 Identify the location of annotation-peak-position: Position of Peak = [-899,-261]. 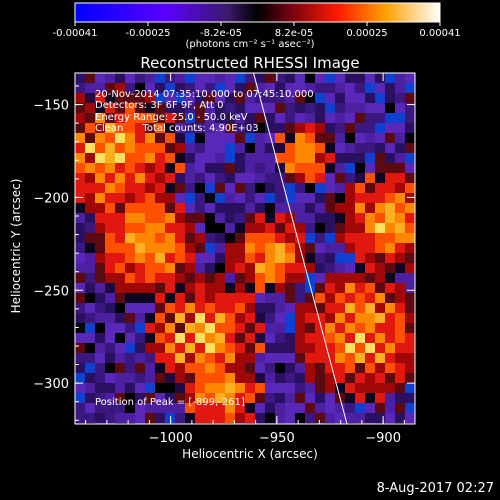
(170, 402).